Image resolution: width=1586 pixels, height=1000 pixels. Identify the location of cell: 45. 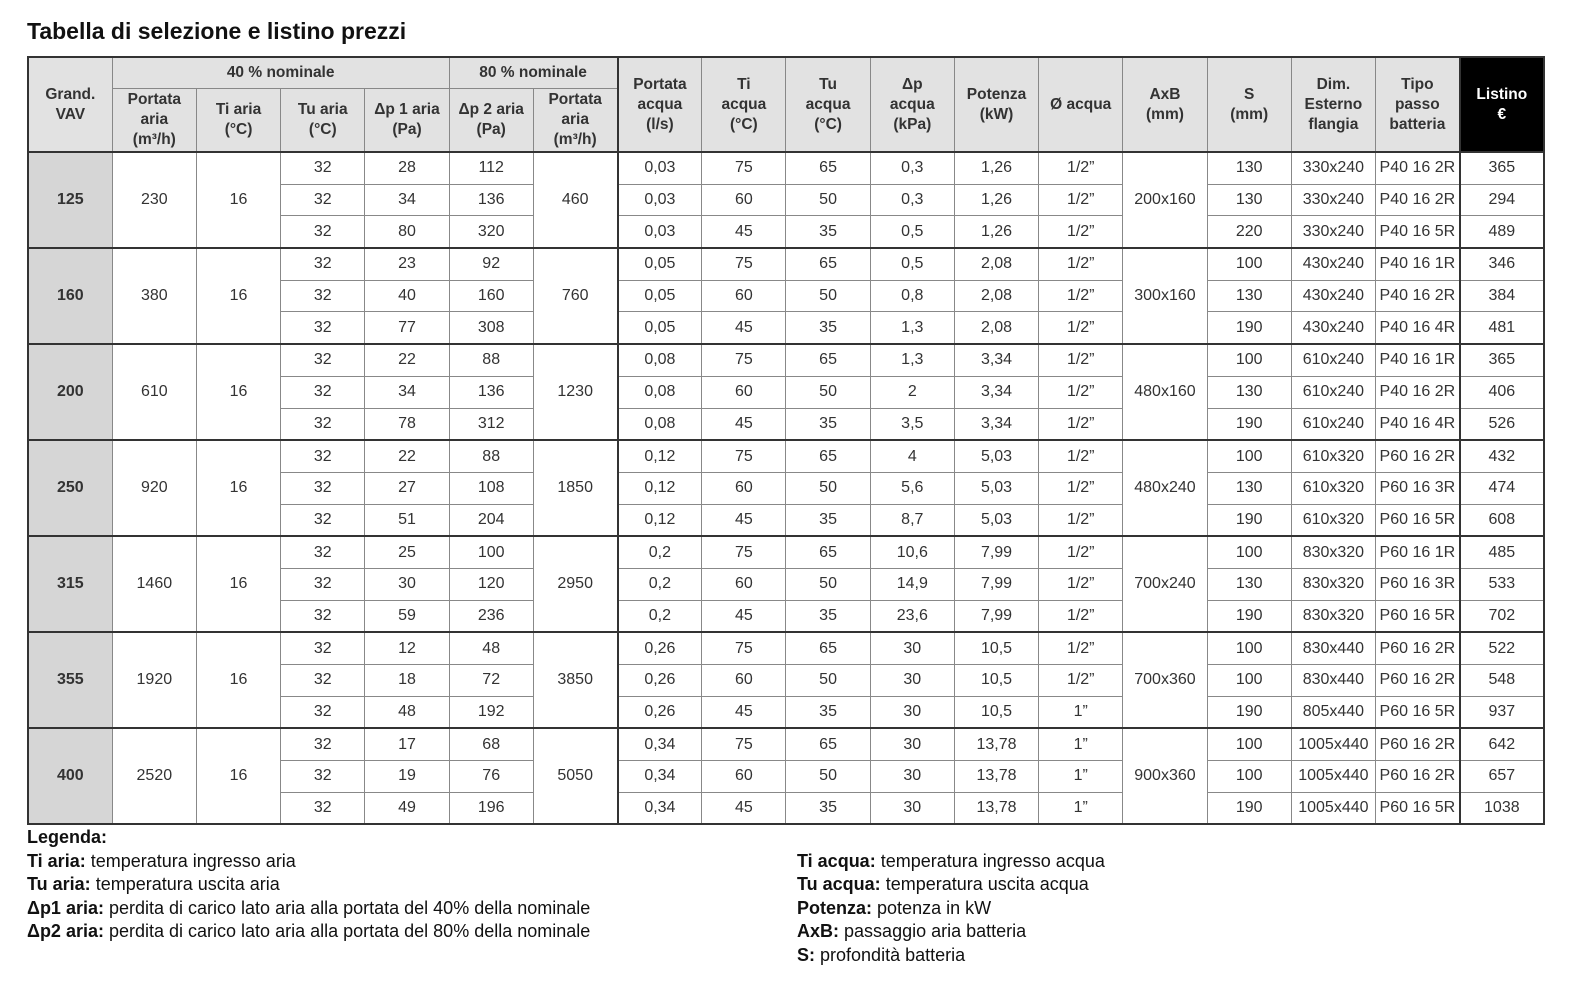
(744, 520).